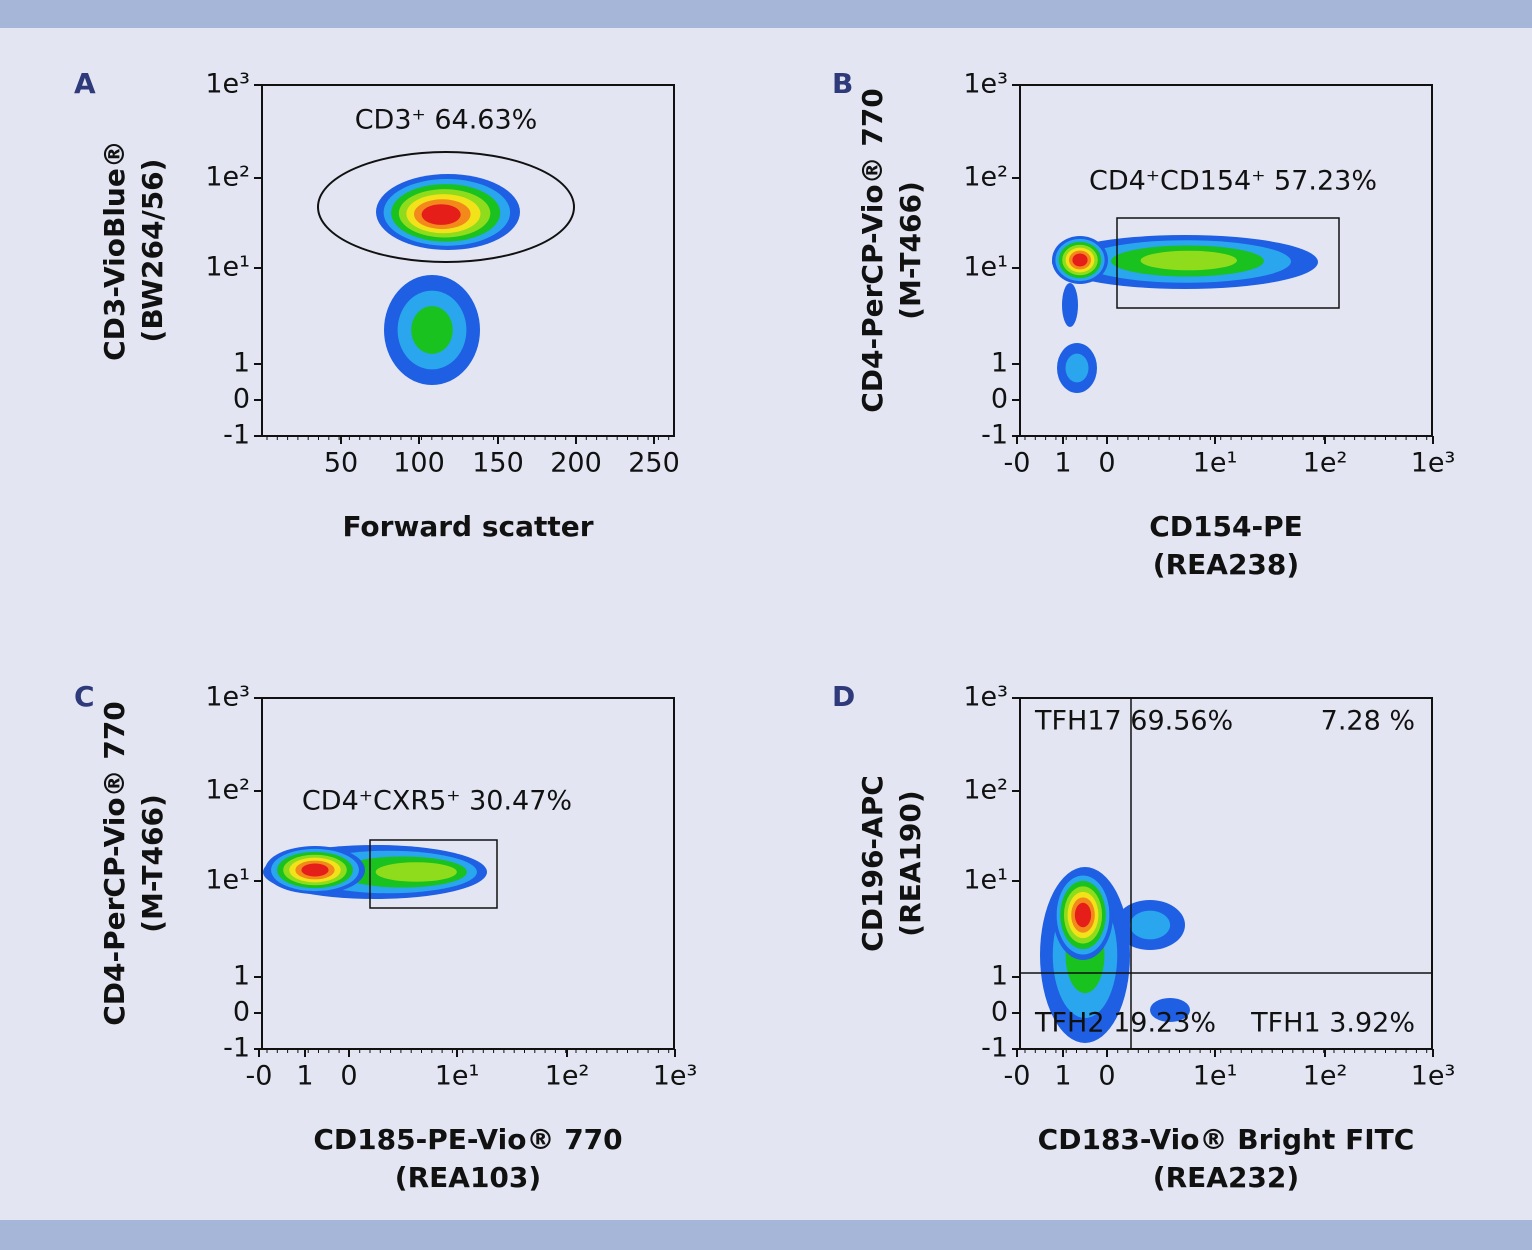 The height and width of the screenshot is (1250, 1532). Describe the element at coordinates (1233, 181) in the screenshot. I see `gate-label: CD4⁺CD154⁺ 57.23%` at that location.